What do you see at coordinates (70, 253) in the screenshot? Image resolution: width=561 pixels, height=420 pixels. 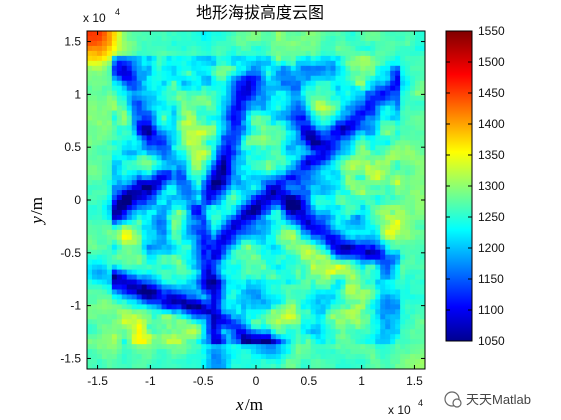 I see `y-tick-label: -0.5` at bounding box center [70, 253].